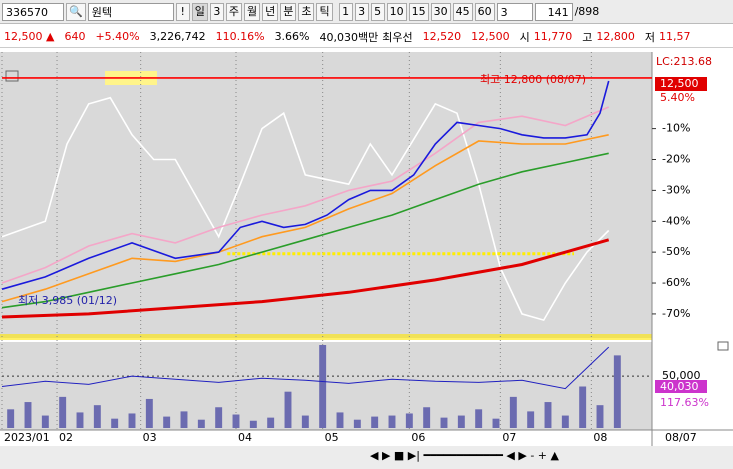 This screenshot has height=469, width=733. What do you see at coordinates (676, 220) in the screenshot?
I see `y-tick-label: -40%` at bounding box center [676, 220].